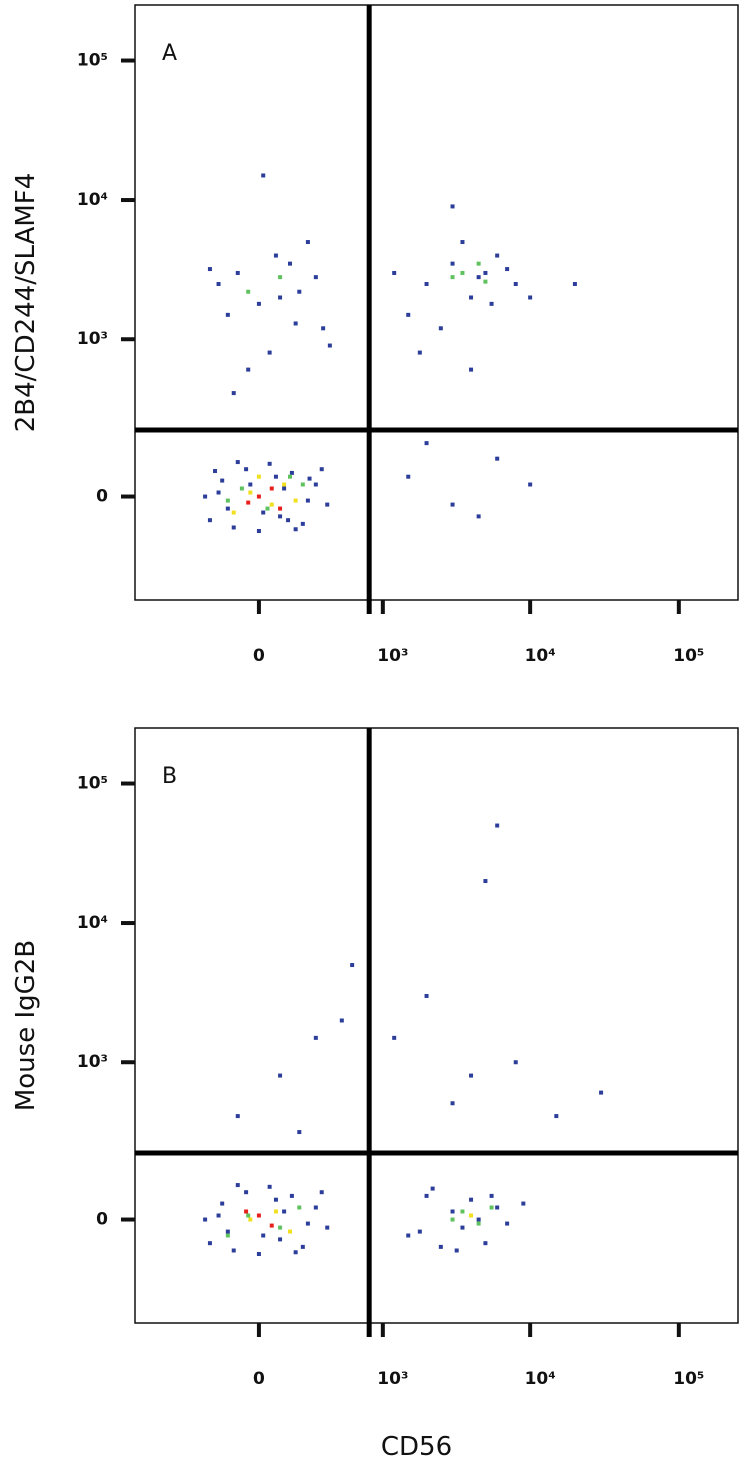 Image resolution: width=740 pixels, height=1468 pixels. I want to click on x-axis-title: CD56, so click(416, 1447).